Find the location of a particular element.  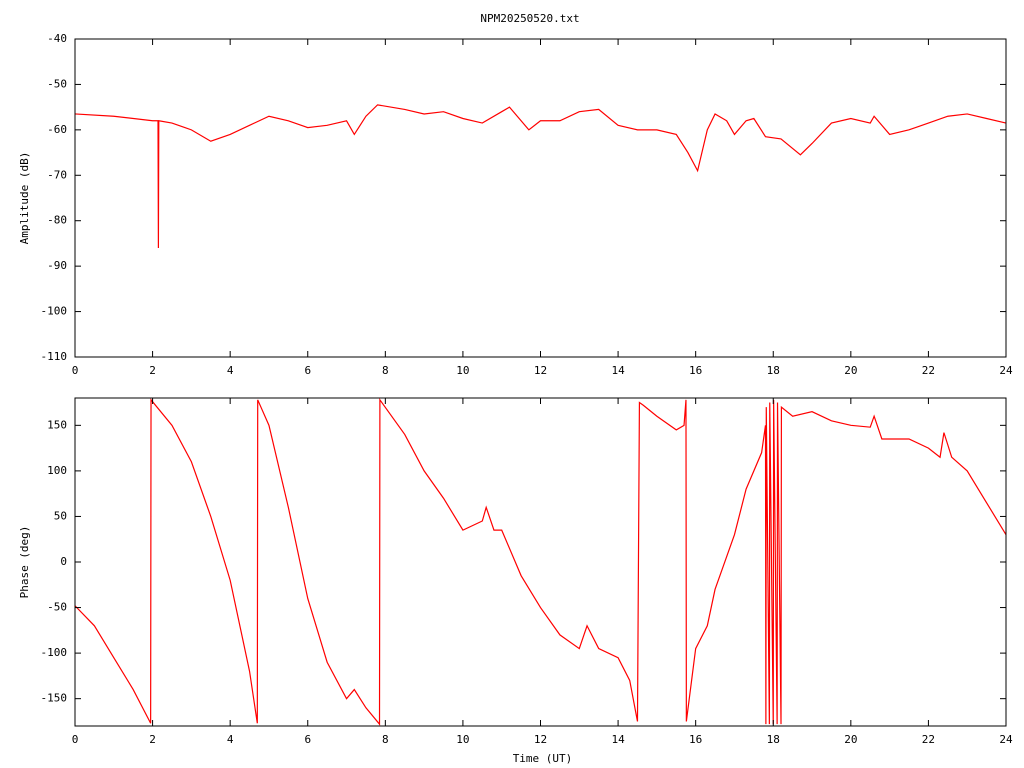

chart-title: NPM20250520.txt is located at coordinates (529, 18).